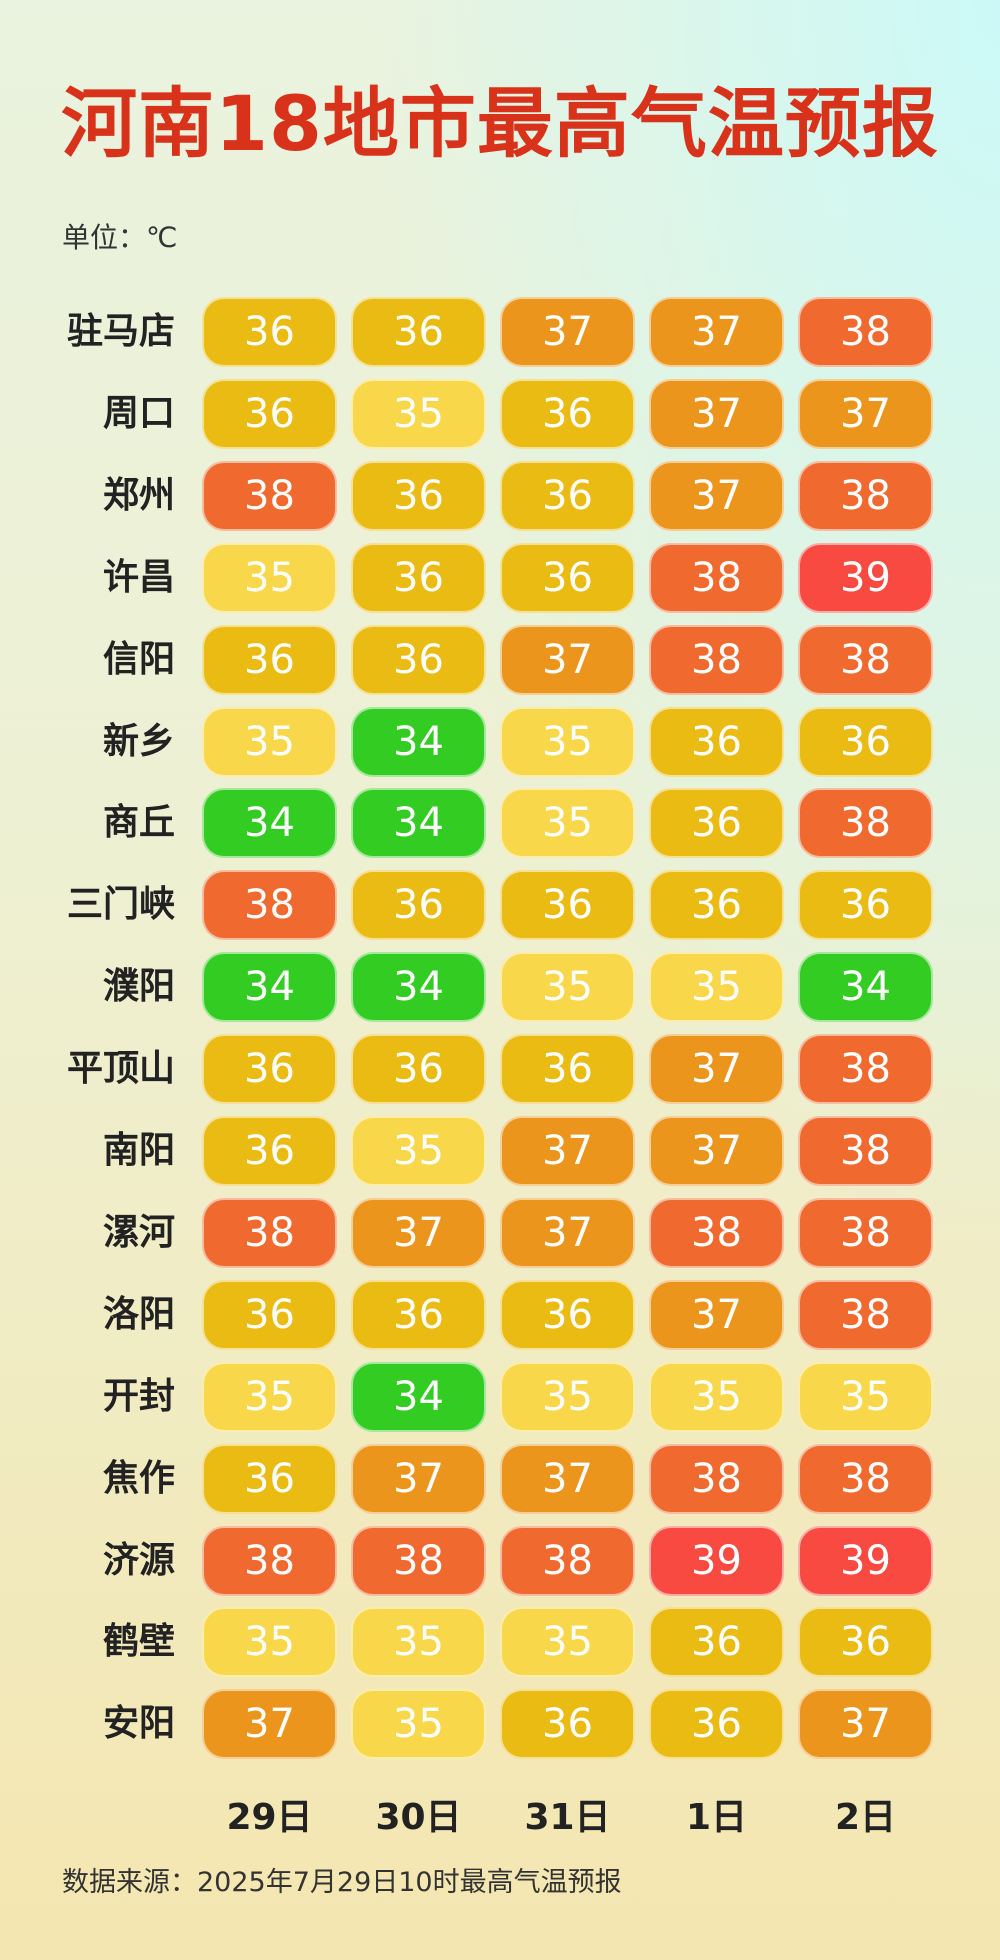  Describe the element at coordinates (120, 331) in the screenshot. I see `city-label: 驻马店` at that location.